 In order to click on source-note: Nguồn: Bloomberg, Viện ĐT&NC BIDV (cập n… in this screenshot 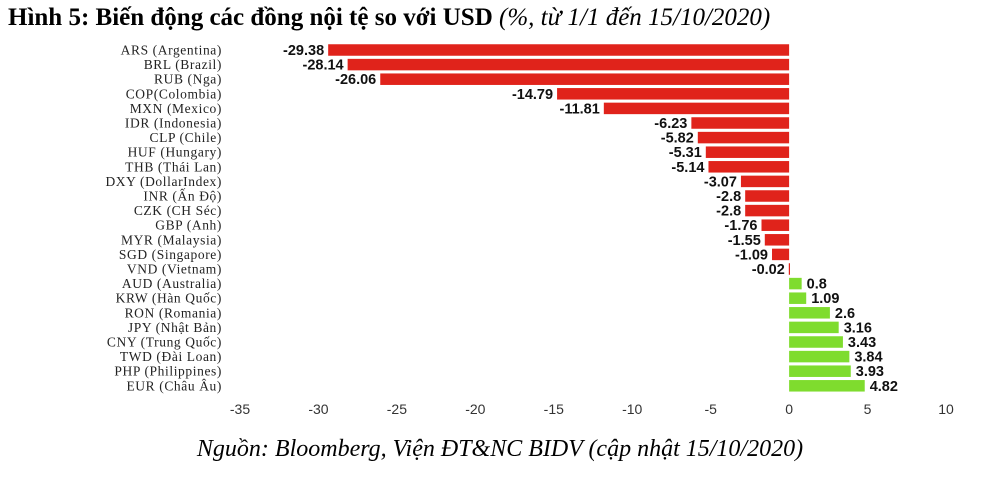, I will do `click(500, 449)`.